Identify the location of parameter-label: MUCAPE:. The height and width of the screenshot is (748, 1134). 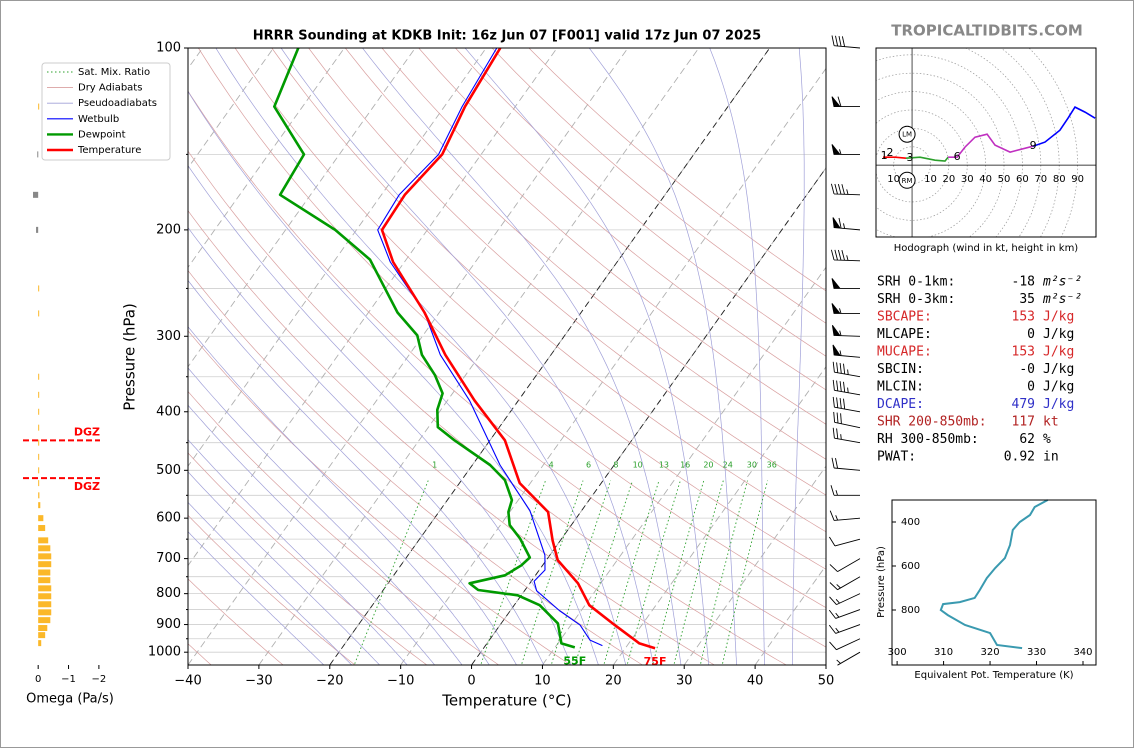
(904, 352).